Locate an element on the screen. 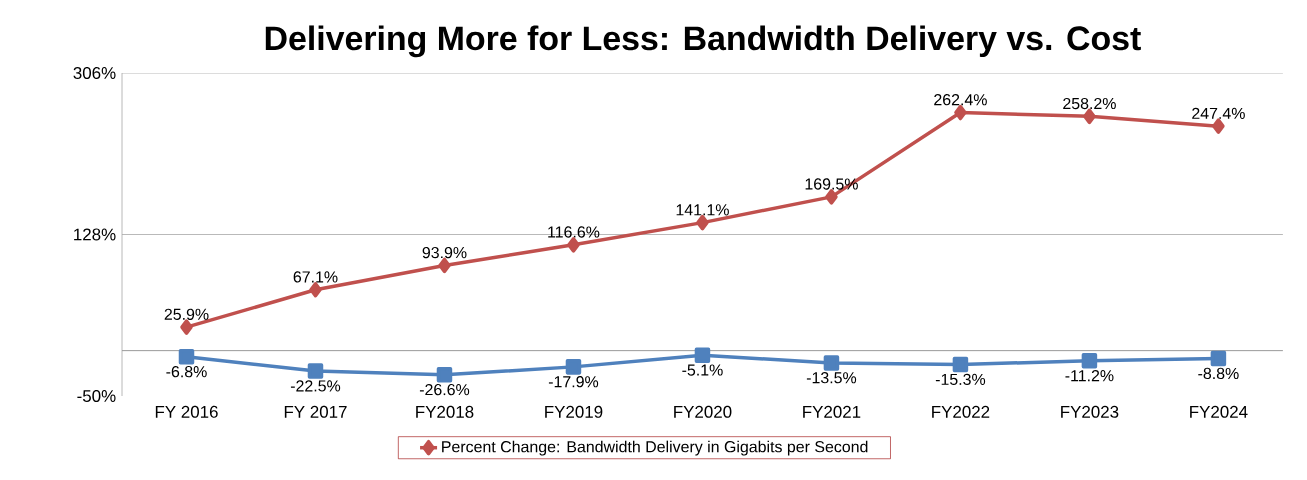 Image resolution: width=1307 pixels, height=480 pixels. y-tick-label: 128% is located at coordinates (95, 234).